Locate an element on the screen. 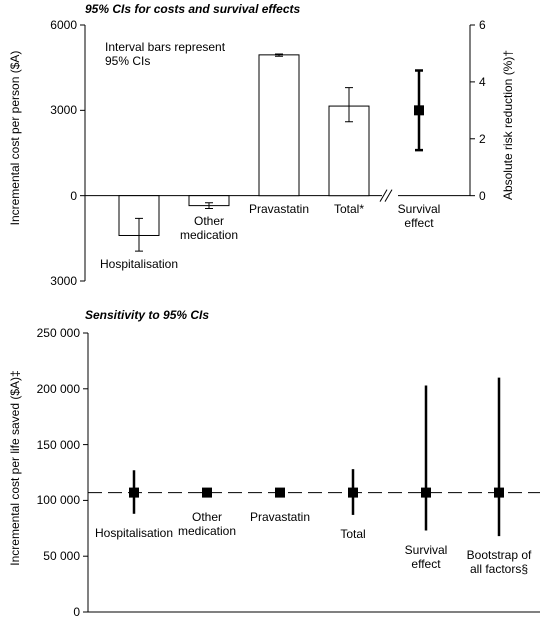 The image size is (546, 634). x-tick-label: Total* is located at coordinates (349, 208).